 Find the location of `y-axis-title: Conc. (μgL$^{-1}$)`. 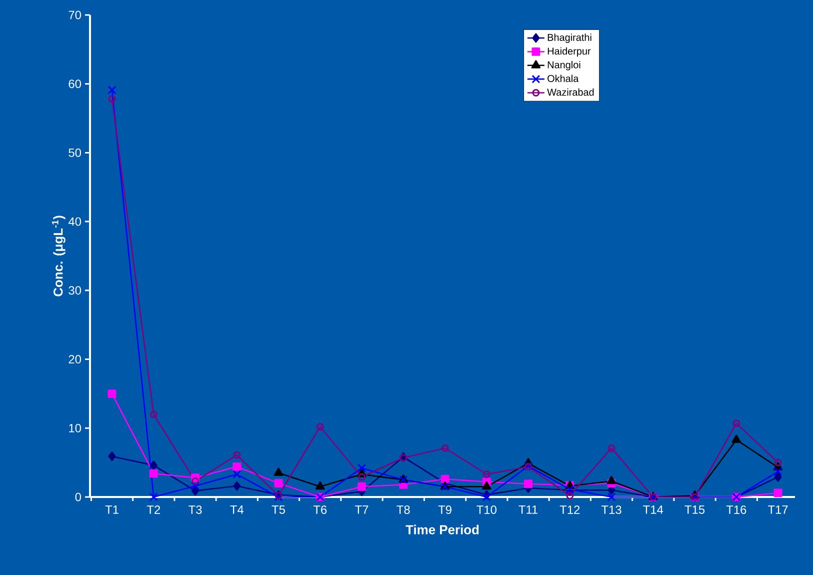

y-axis-title: Conc. (μgL$^{-1}$) is located at coordinates (59, 256).